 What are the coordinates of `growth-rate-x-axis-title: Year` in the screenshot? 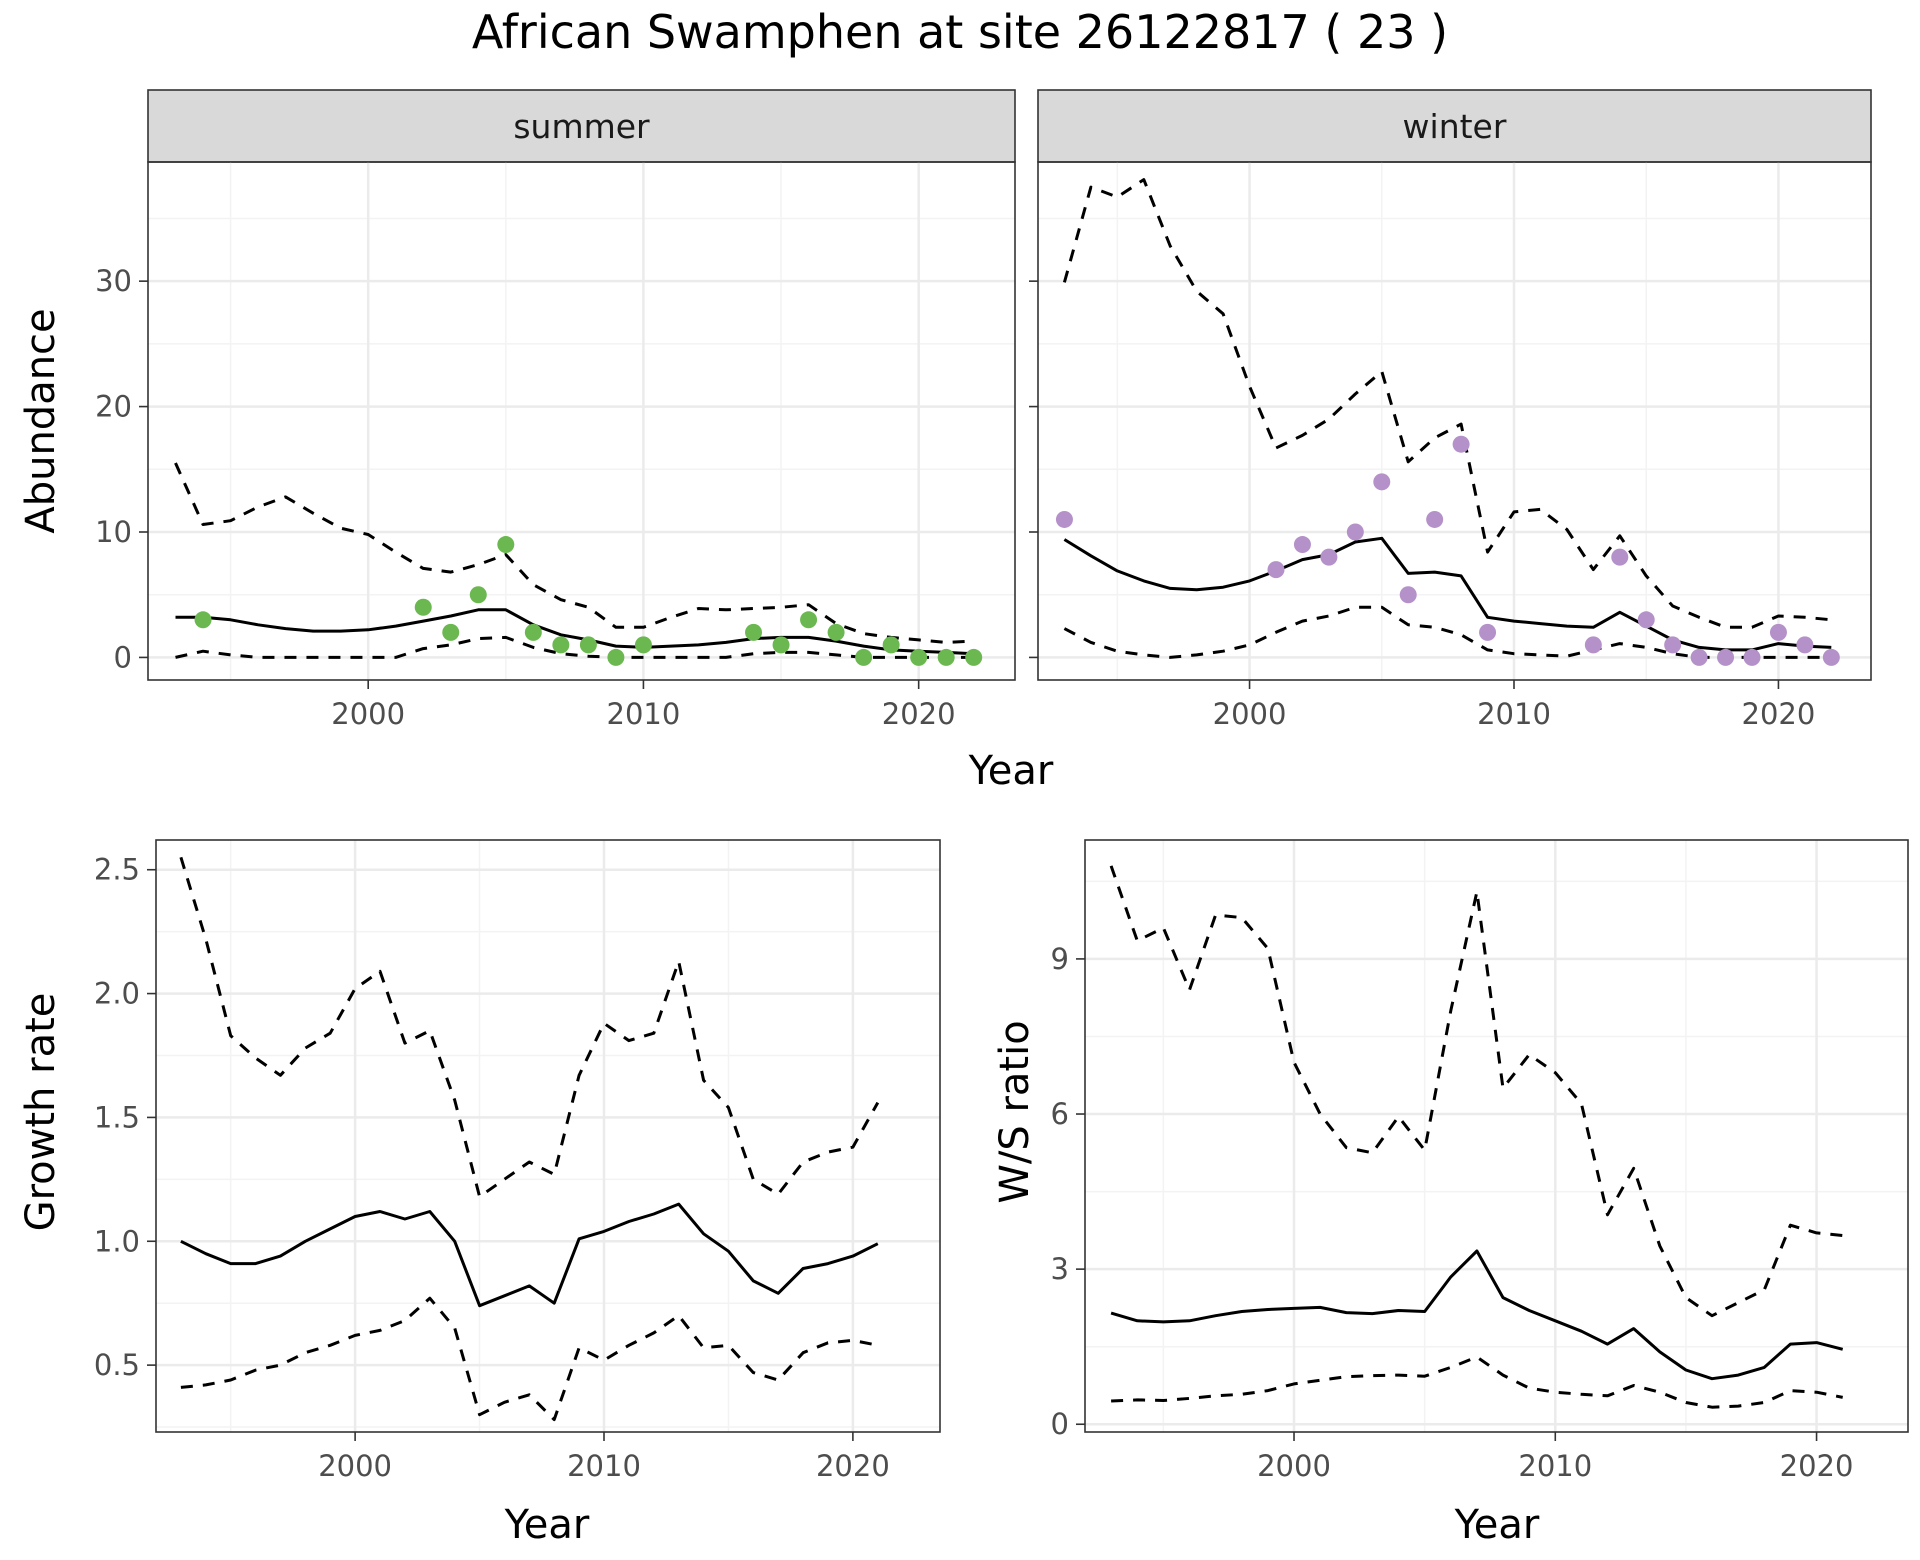 It's located at (547, 1525).